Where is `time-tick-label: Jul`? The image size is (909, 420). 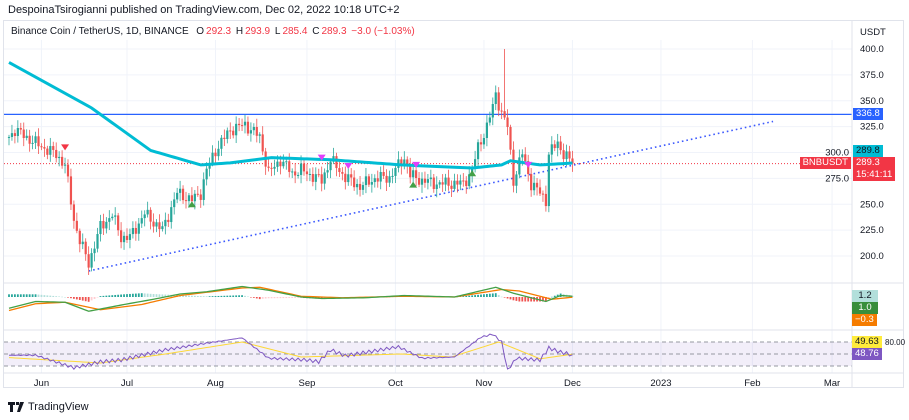 time-tick-label: Jul is located at coordinates (127, 383).